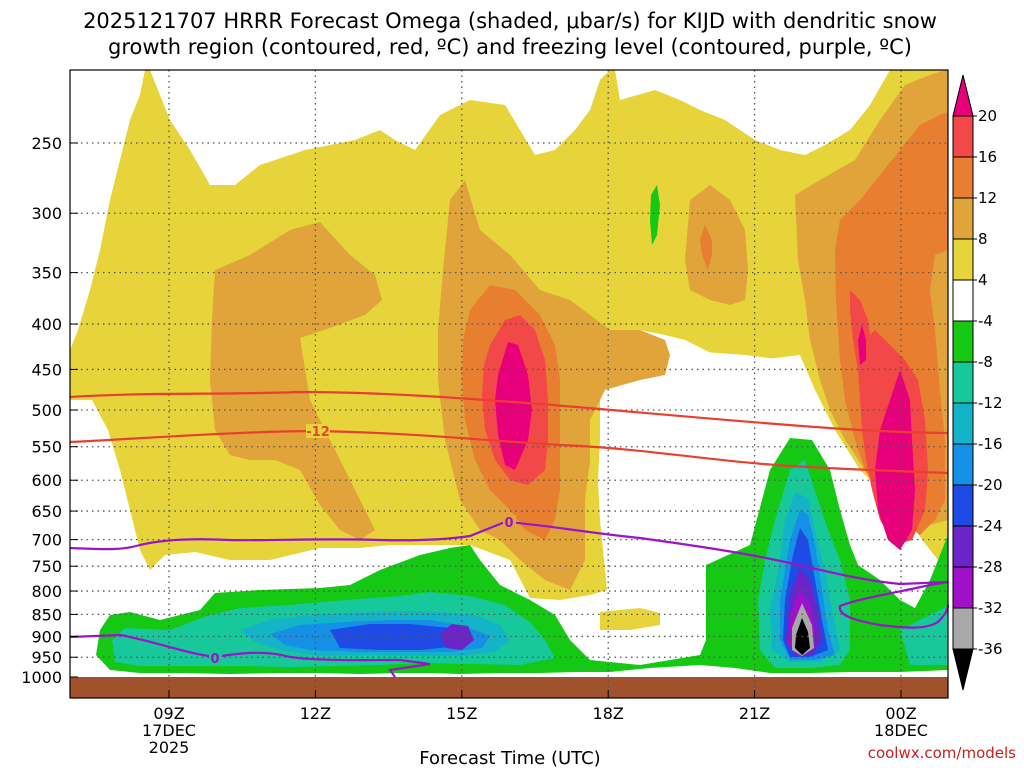 The width and height of the screenshot is (1024, 768). Describe the element at coordinates (168, 713) in the screenshot. I see `x-tick-label: 09Z` at that location.